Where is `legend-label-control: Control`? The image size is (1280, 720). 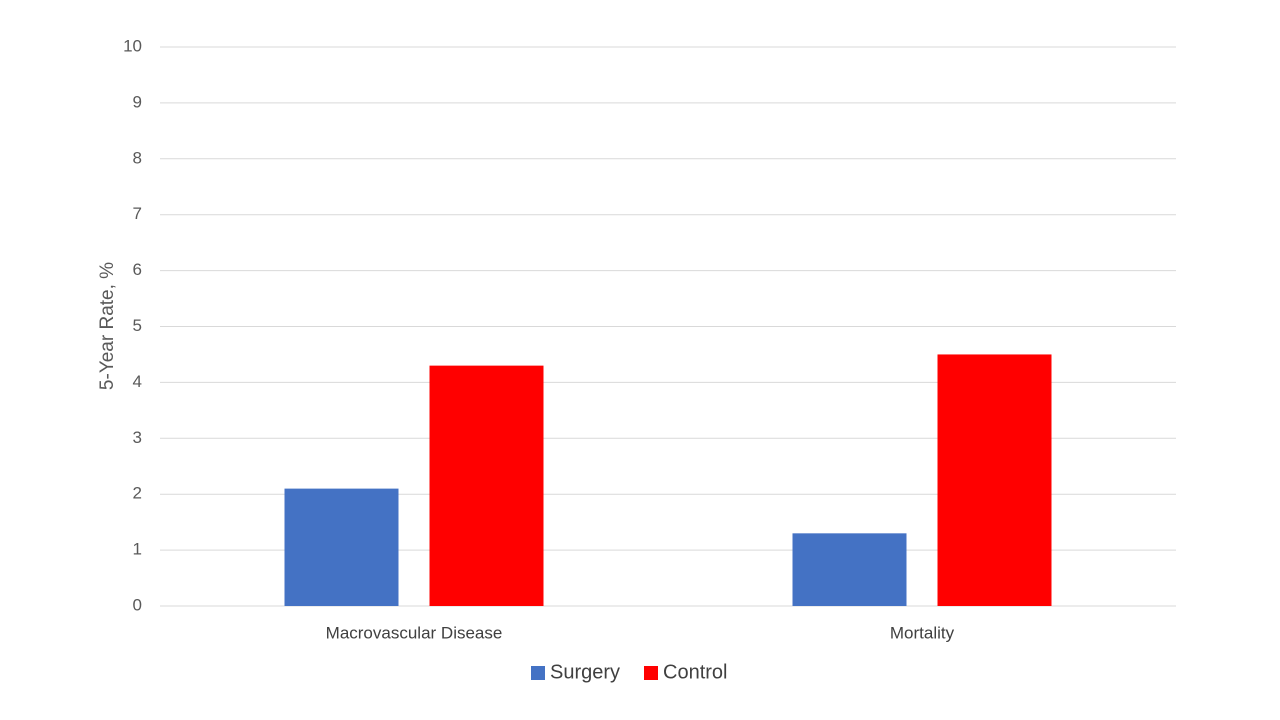 legend-label-control: Control is located at coordinates (695, 672).